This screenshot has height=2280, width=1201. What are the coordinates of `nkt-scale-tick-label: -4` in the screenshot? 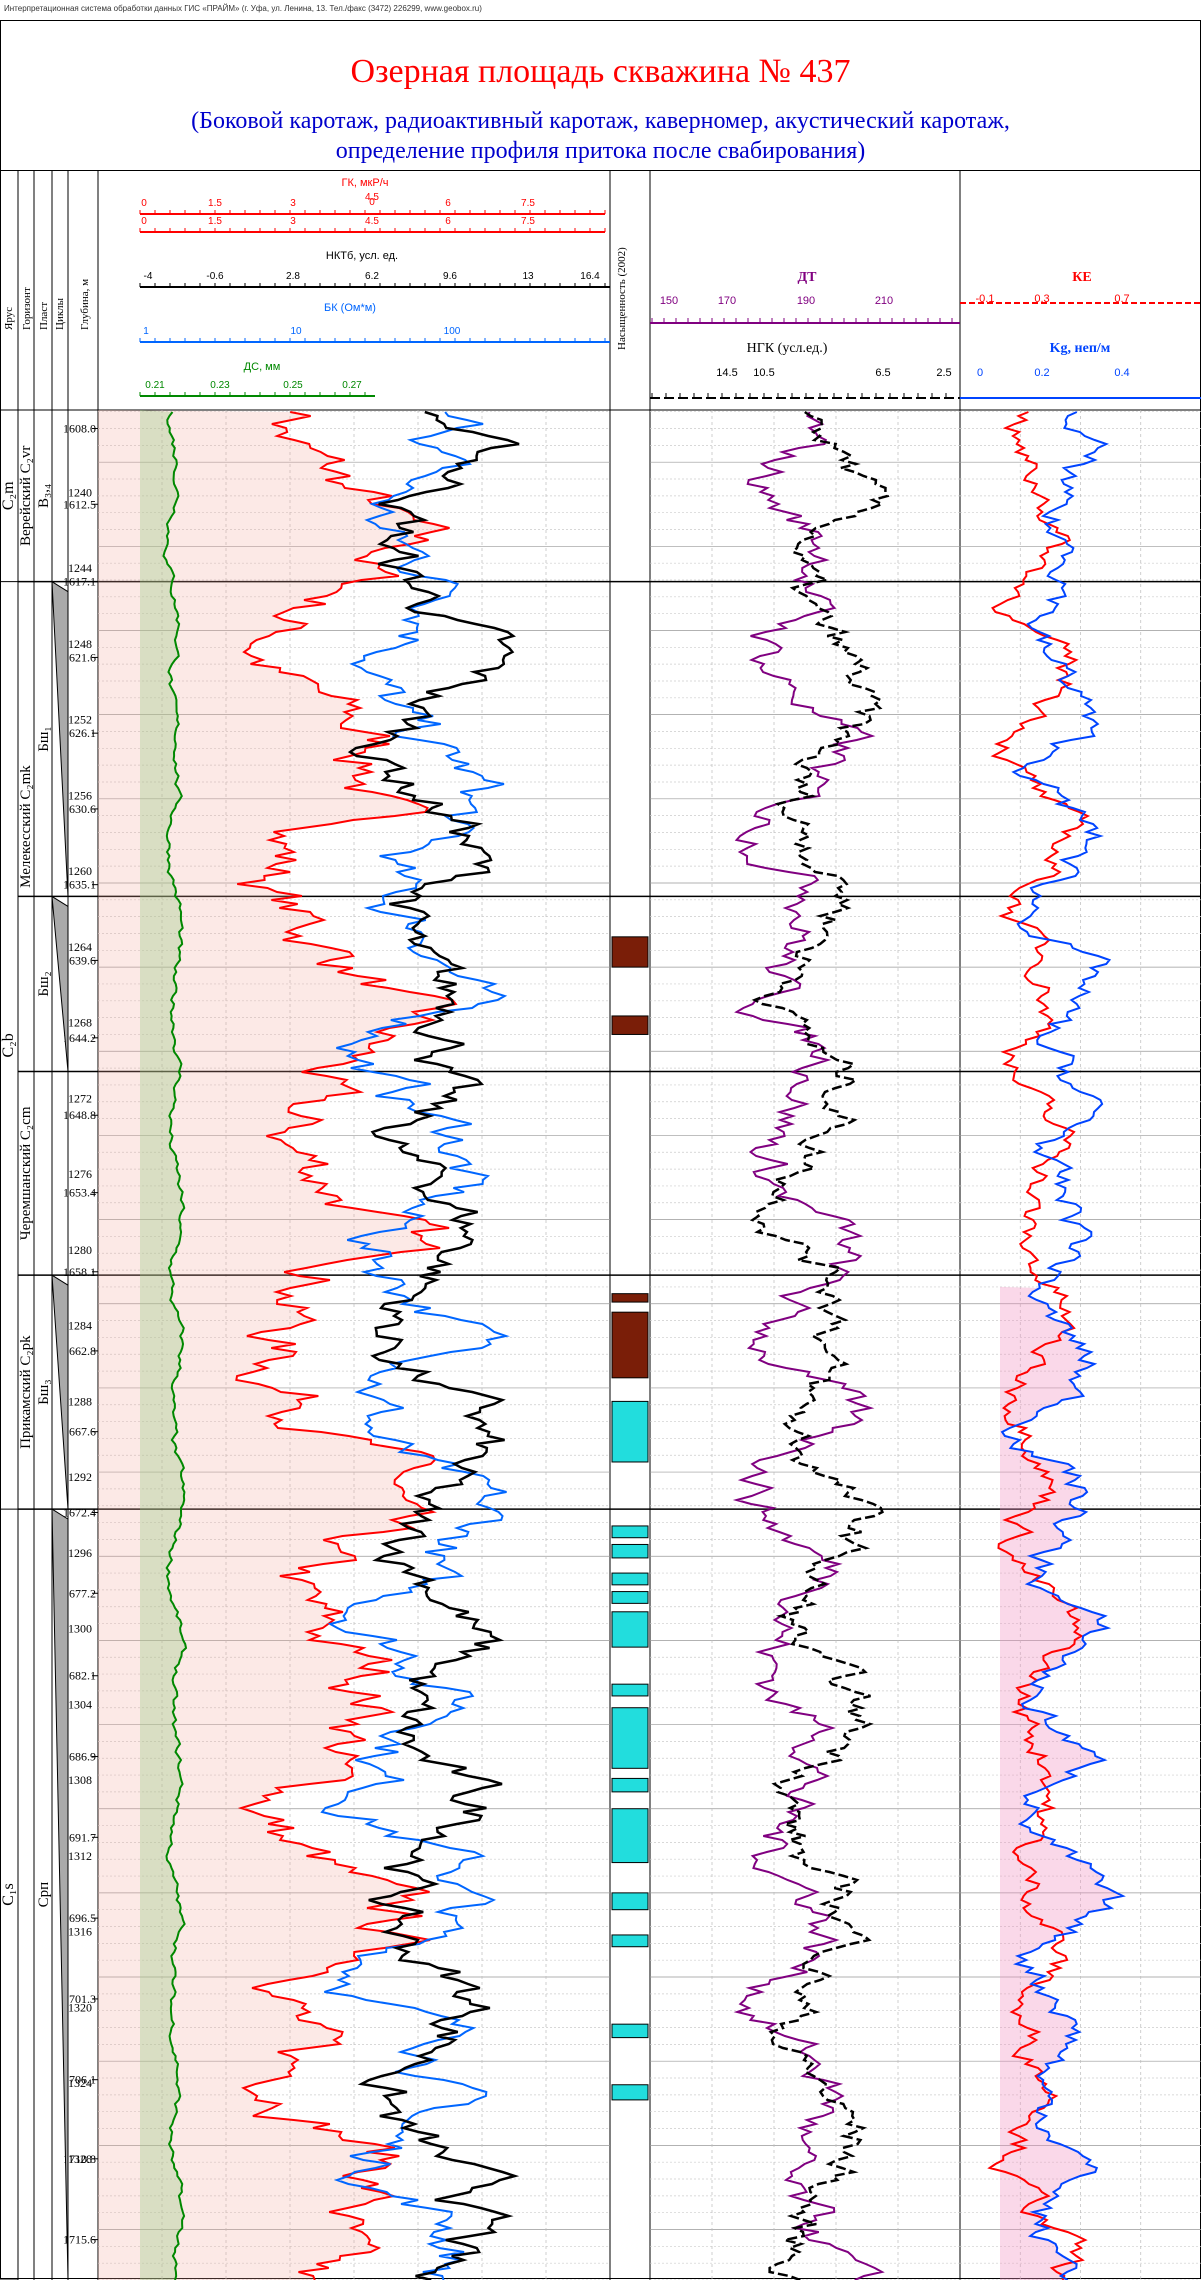 It's located at (148, 276).